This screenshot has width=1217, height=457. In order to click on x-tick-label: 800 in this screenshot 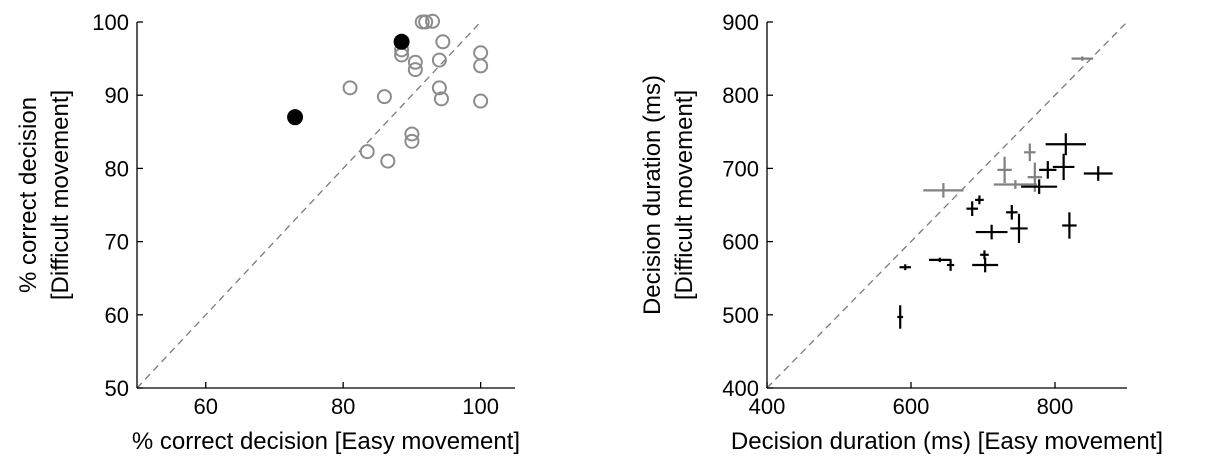, I will do `click(1055, 406)`.